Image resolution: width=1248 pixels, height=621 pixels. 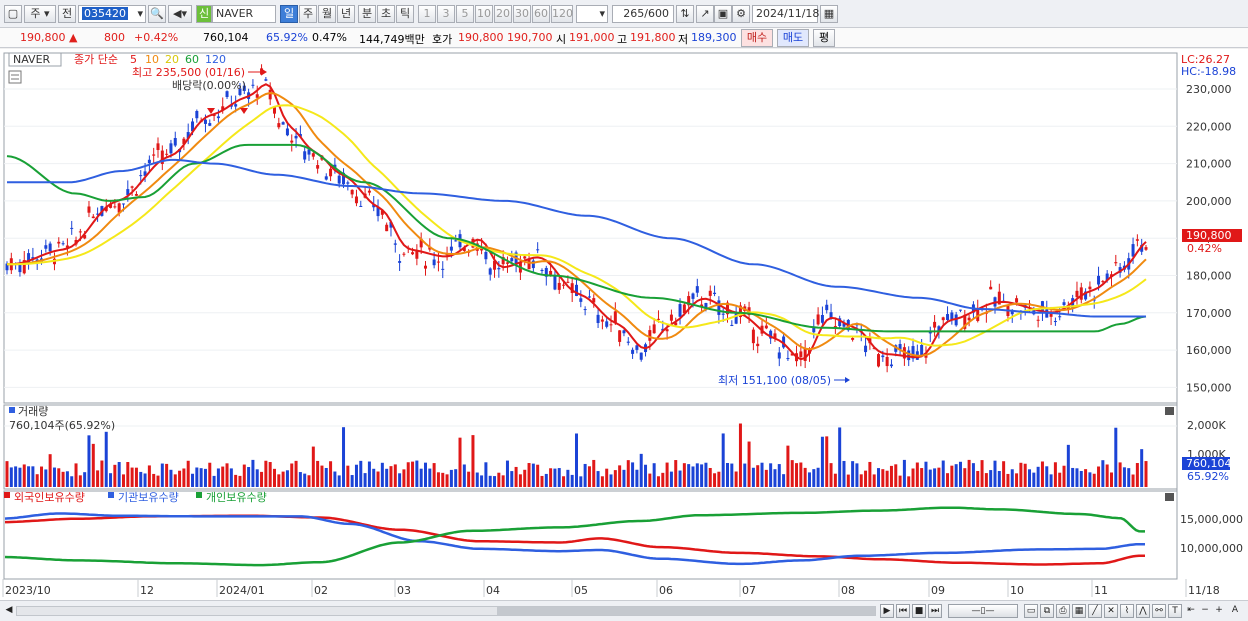 I want to click on search-icon: 🔍, so click(x=157, y=14).